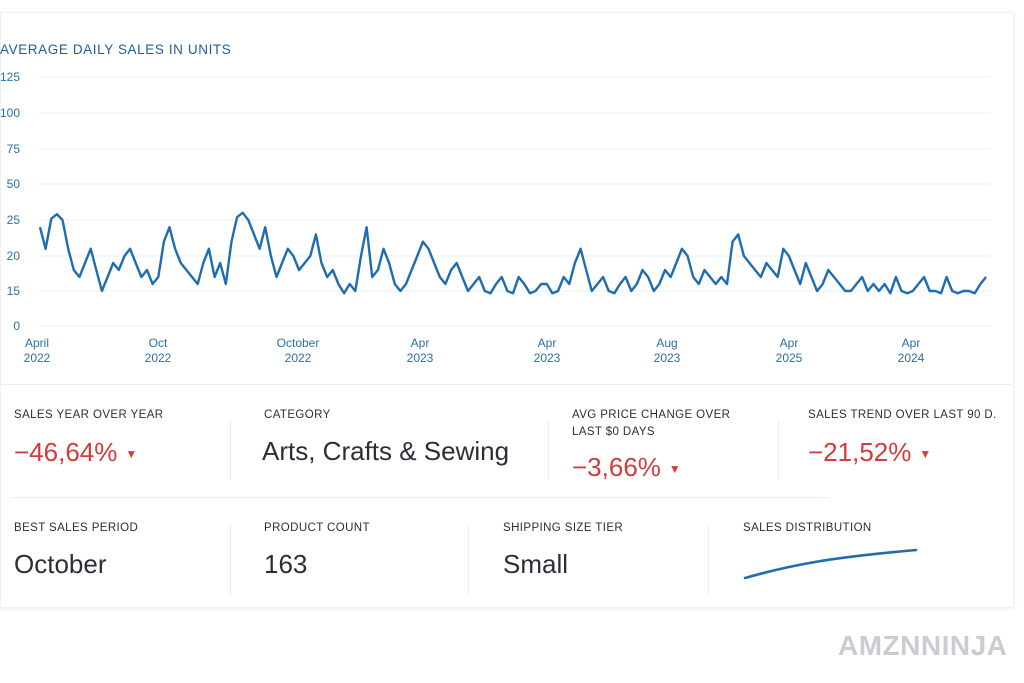 Image resolution: width=1024 pixels, height=683 pixels. What do you see at coordinates (297, 415) in the screenshot?
I see `category-label: CATEGORY` at bounding box center [297, 415].